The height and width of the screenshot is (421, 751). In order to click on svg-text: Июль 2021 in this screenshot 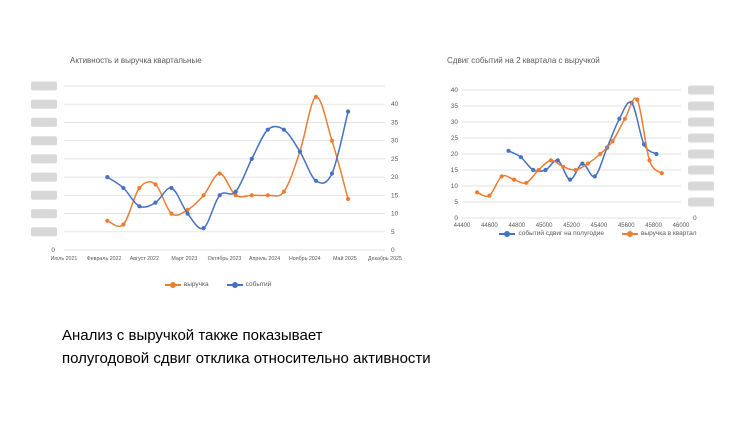, I will do `click(64, 259)`.